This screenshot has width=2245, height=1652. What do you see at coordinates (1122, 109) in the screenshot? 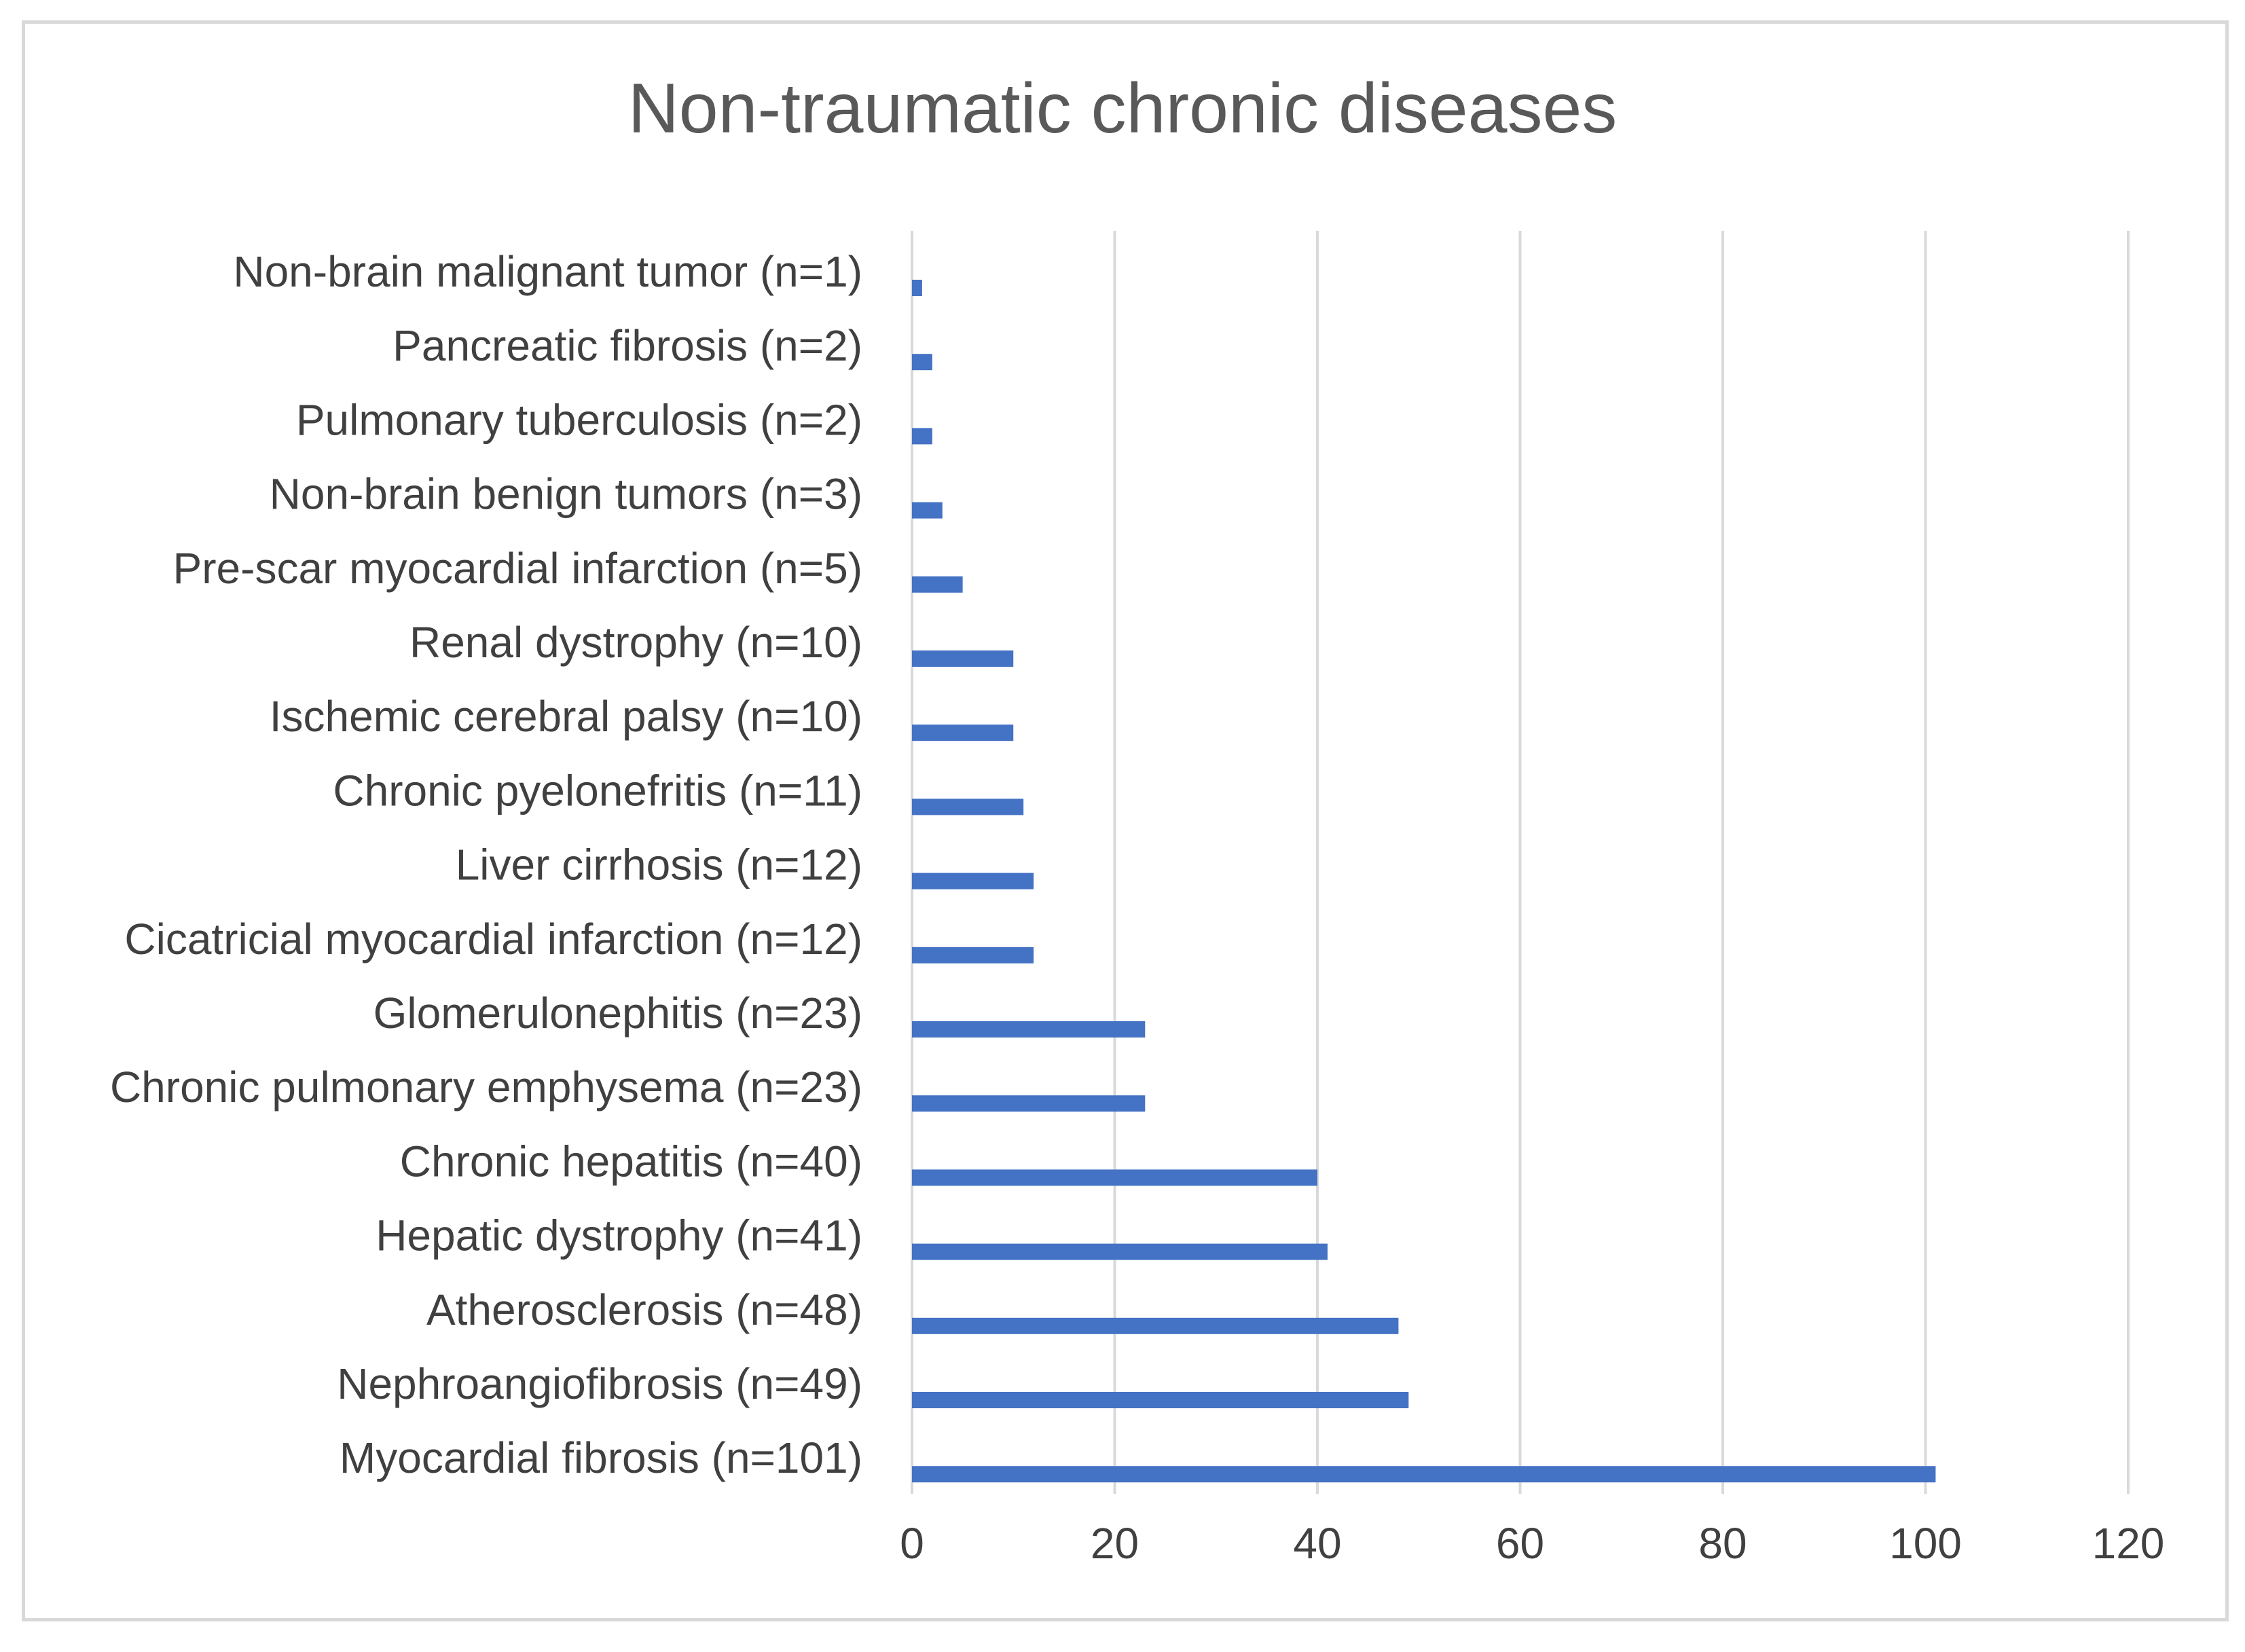
I see `chart-title: Non-traumatic chronic diseases` at bounding box center [1122, 109].